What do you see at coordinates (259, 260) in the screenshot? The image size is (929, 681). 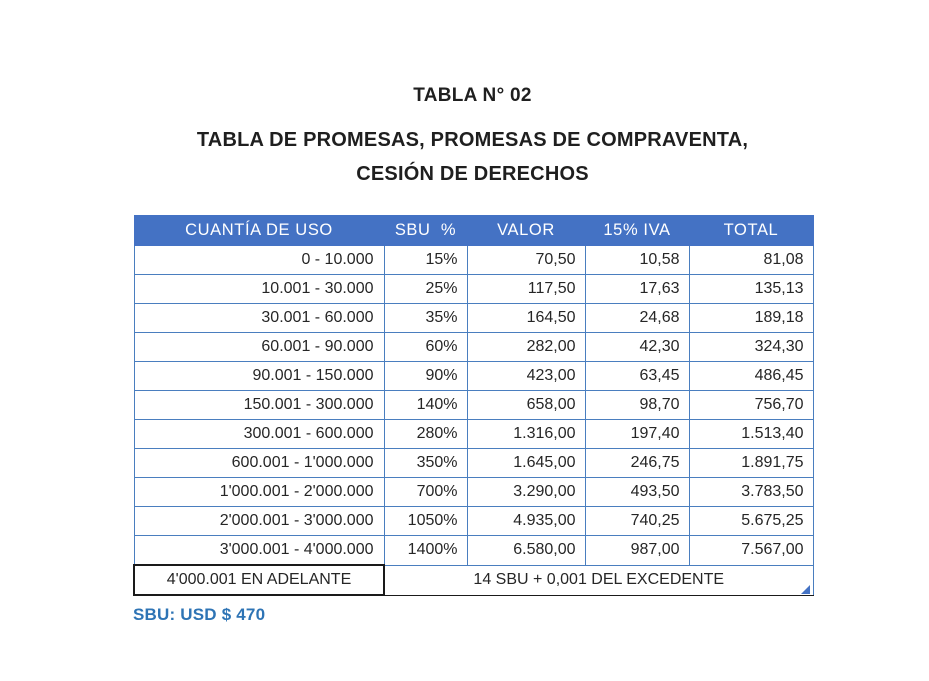 I see `table-cell: 0 - 10.000` at bounding box center [259, 260].